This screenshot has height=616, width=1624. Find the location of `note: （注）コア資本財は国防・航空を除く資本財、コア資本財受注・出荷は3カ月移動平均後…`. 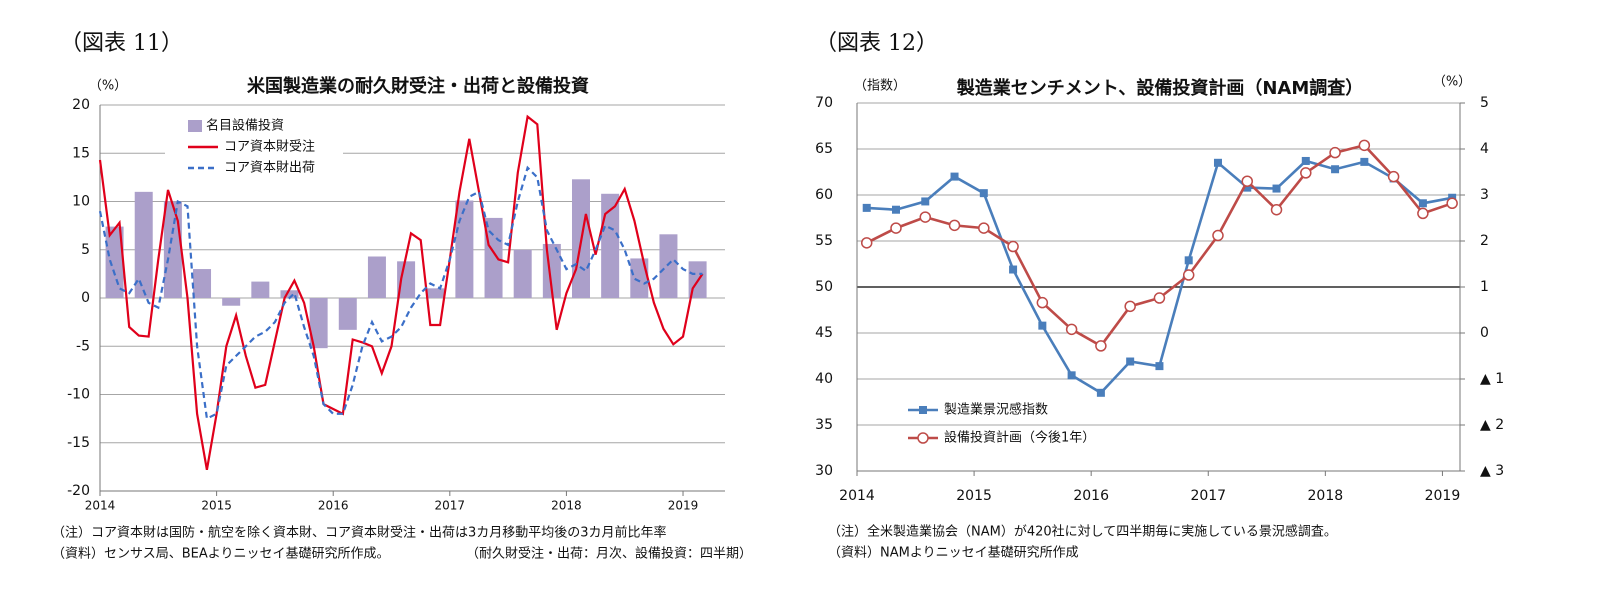

note: （注）コア資本財は国防・航空を除く資本財、コア資本財受注・出荷は3カ月移動平均後… is located at coordinates (359, 533).